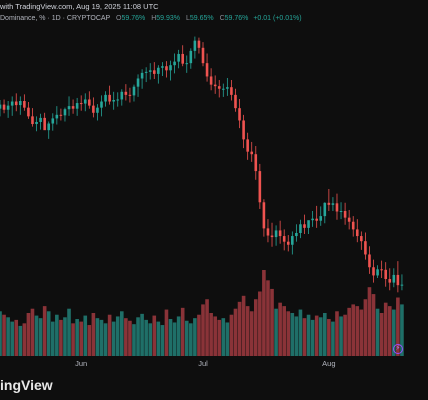 The height and width of the screenshot is (400, 428). What do you see at coordinates (203, 363) in the screenshot?
I see `x-axis-tick-label: Jul` at bounding box center [203, 363].